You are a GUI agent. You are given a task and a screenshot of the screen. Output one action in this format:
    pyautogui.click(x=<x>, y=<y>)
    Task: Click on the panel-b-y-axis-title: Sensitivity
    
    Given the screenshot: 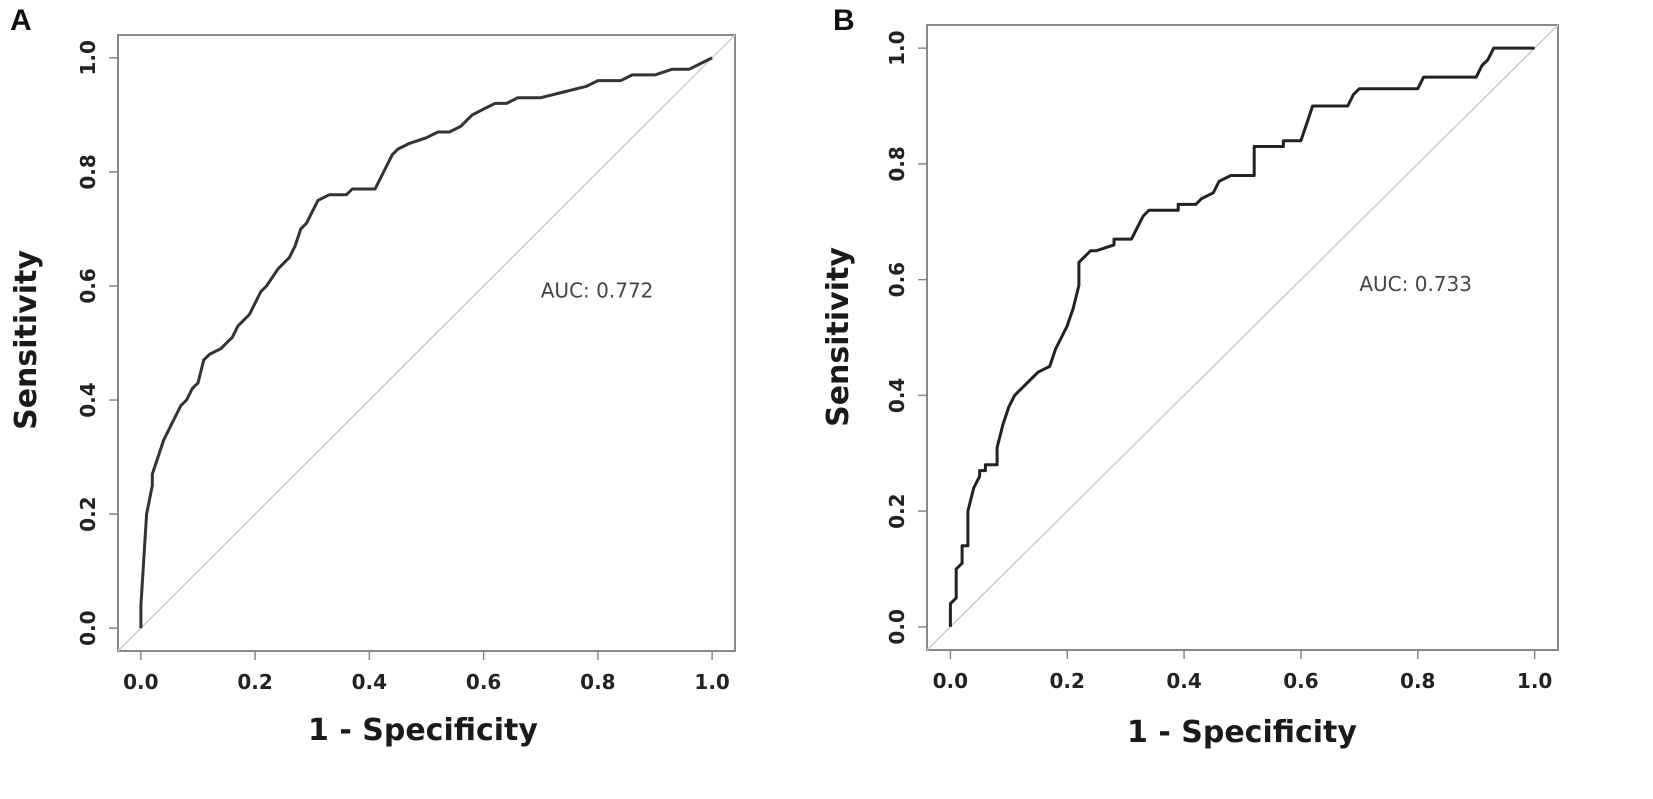 What is the action you would take?
    pyautogui.click(x=838, y=337)
    